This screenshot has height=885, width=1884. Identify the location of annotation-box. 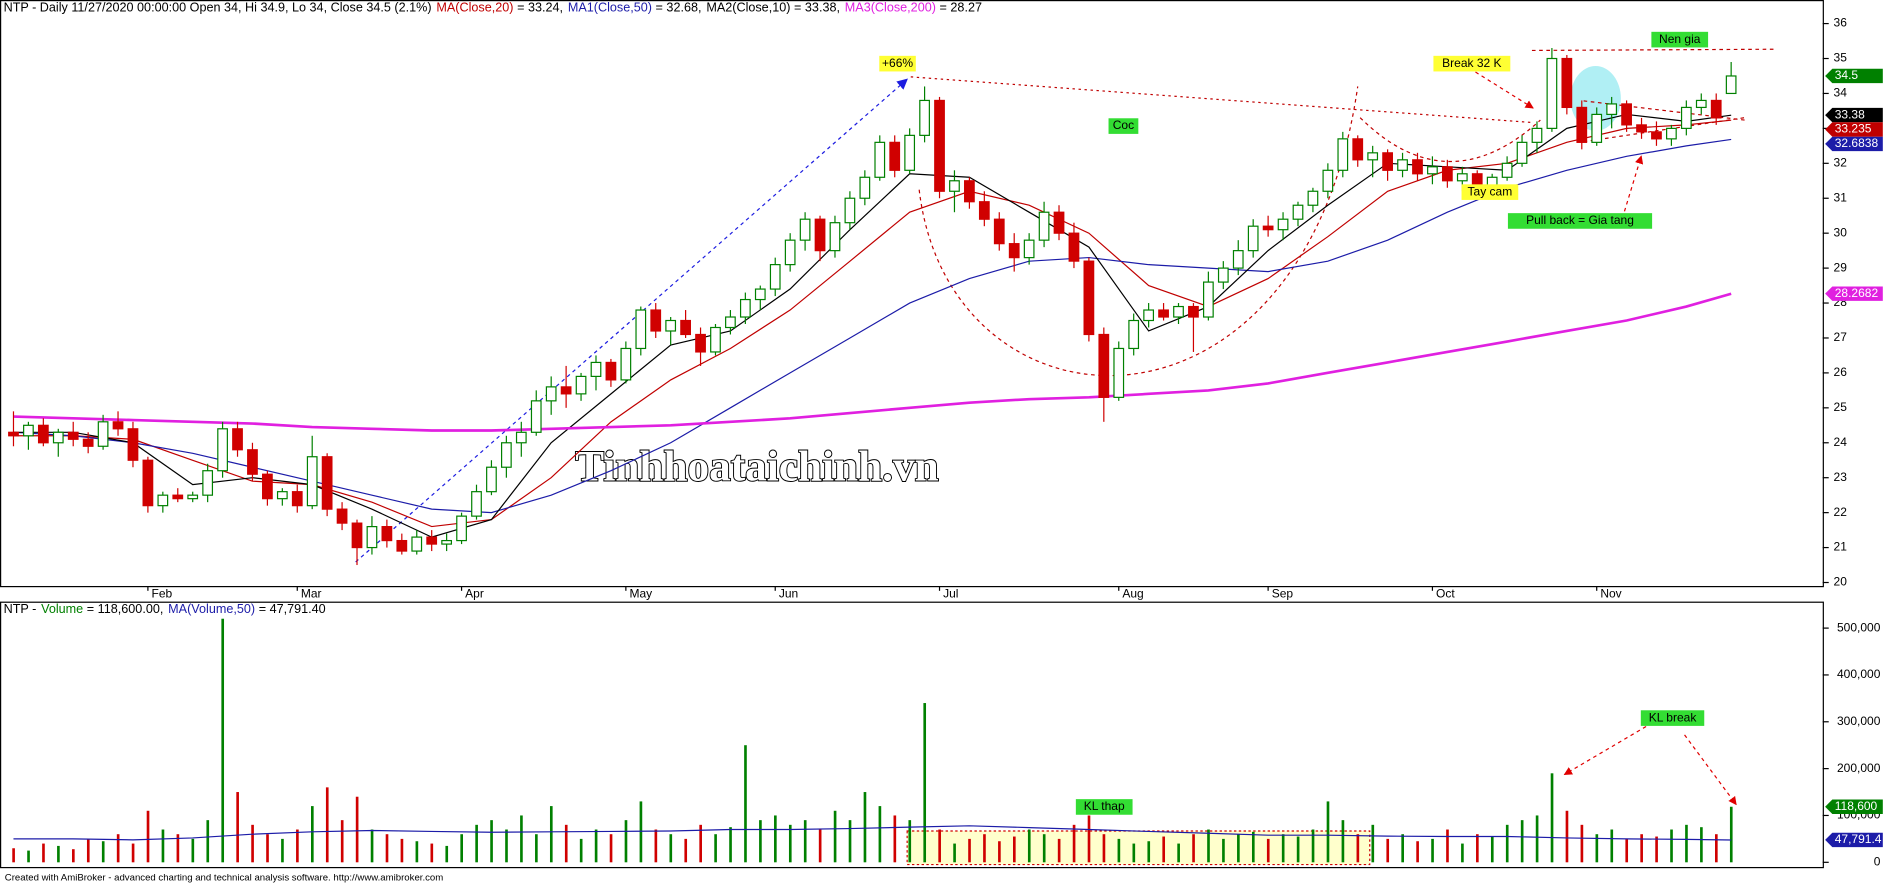
(1672, 718).